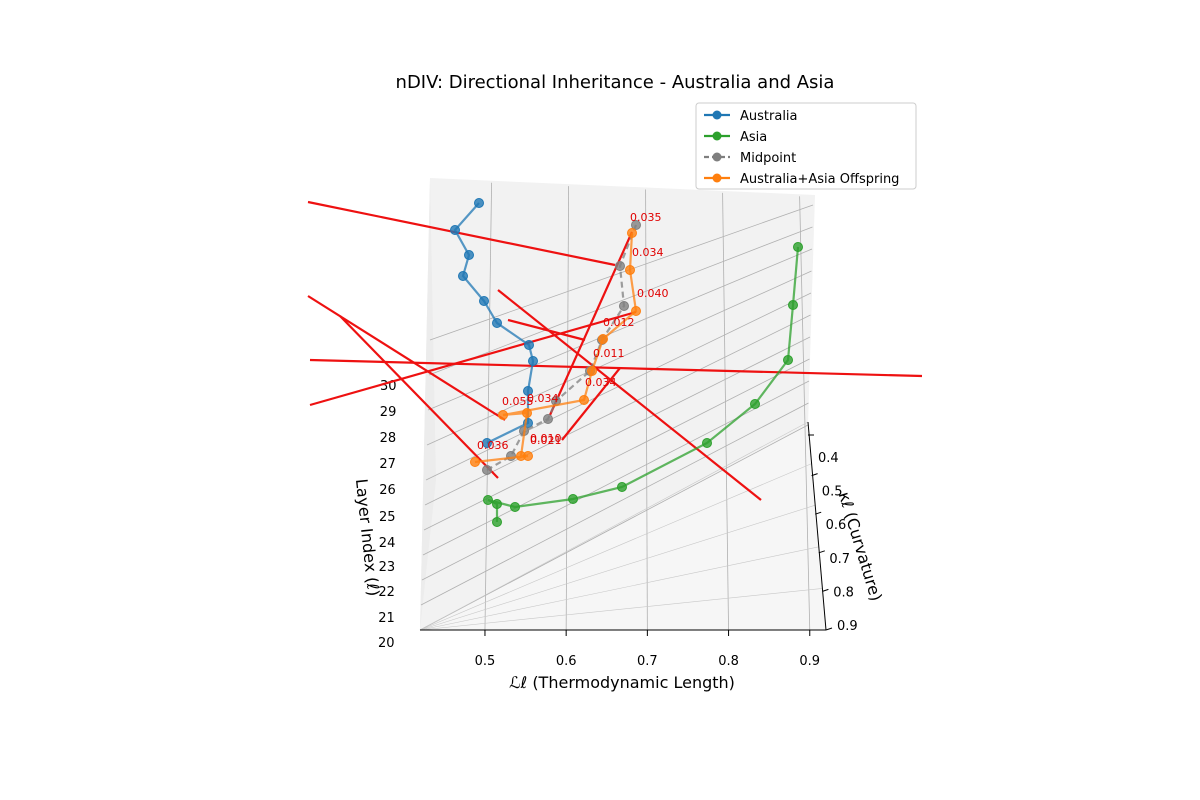 This screenshot has width=1200, height=800. What do you see at coordinates (386, 643) in the screenshot?
I see `z-tick-label: 20` at bounding box center [386, 643].